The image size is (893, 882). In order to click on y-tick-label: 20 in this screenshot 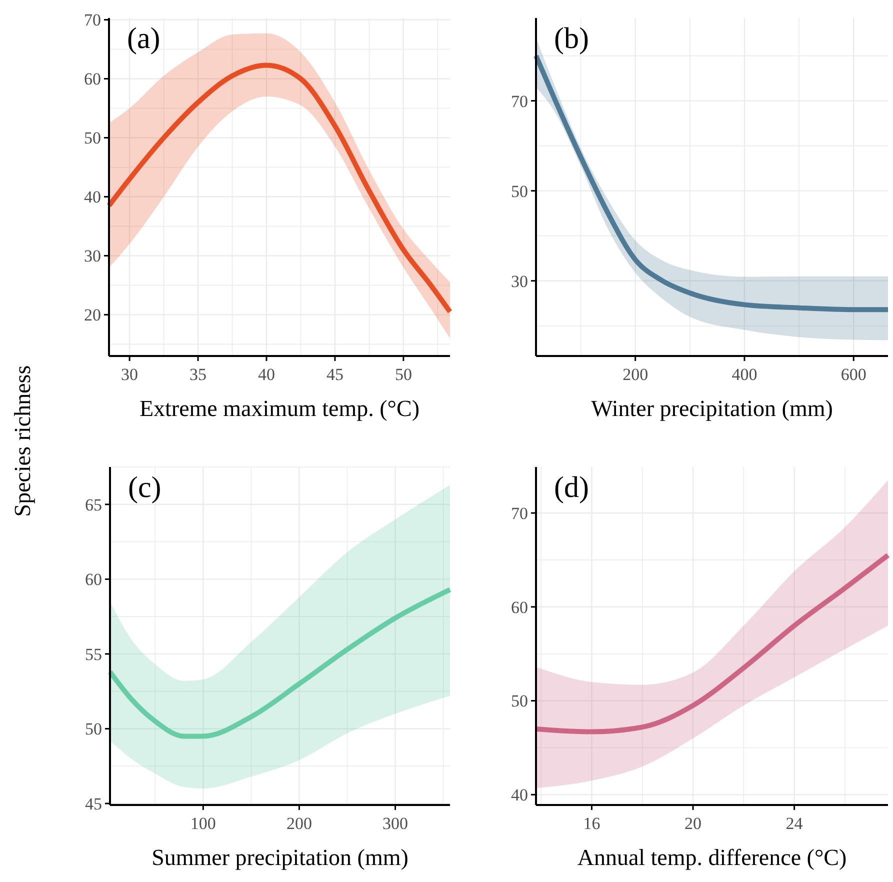, I will do `click(92, 315)`.